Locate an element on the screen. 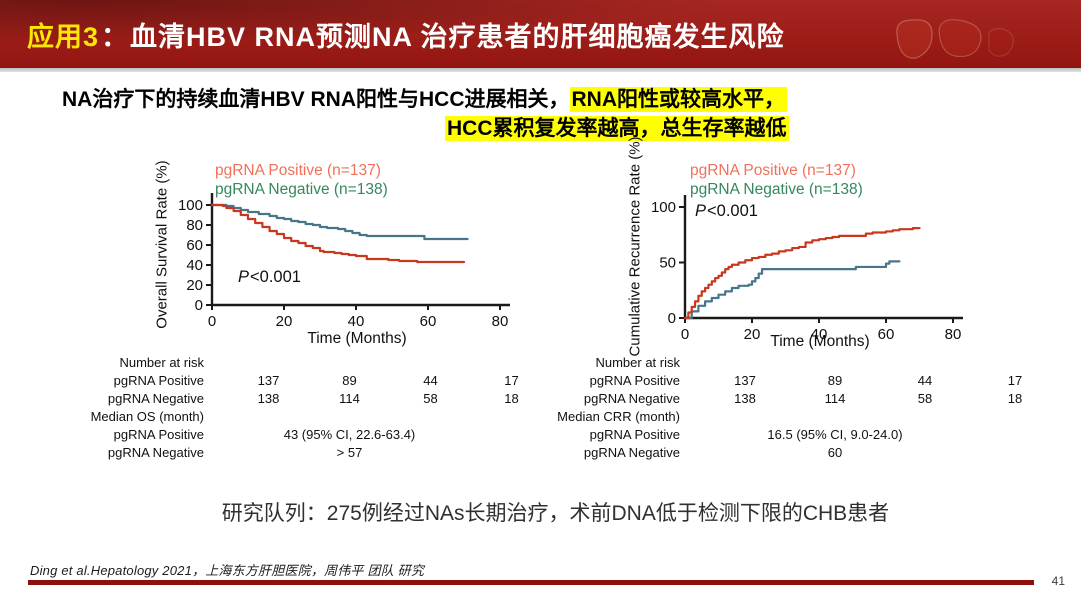 The image size is (1081, 594). crr-km-plot: 0 20 40 60 80 0 50 100 is located at coordinates (807, 269).